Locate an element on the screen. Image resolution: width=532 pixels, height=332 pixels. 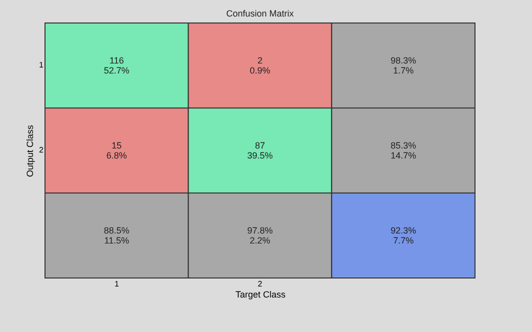
annotation: 11.5% is located at coordinates (117, 241).